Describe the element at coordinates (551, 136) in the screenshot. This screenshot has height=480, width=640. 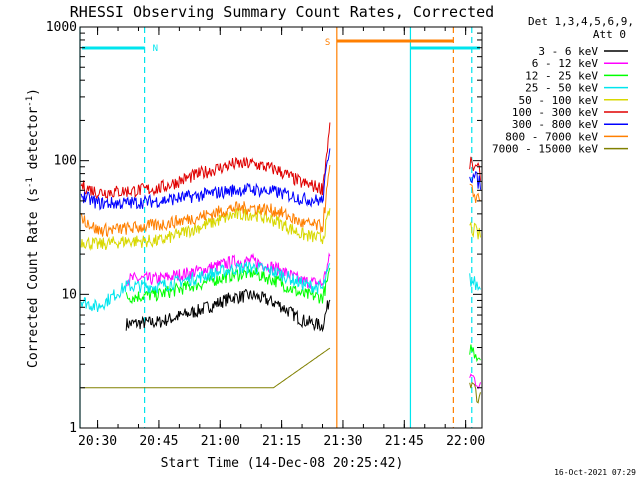
I see `legend-entry-label: 800 - 7000 keV` at that location.